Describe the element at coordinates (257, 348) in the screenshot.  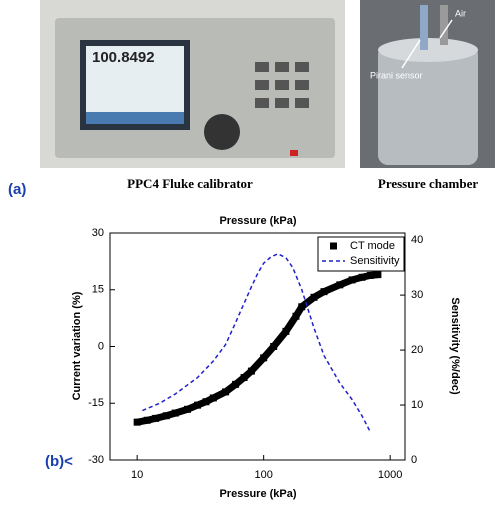
I see `series-line` at that location.